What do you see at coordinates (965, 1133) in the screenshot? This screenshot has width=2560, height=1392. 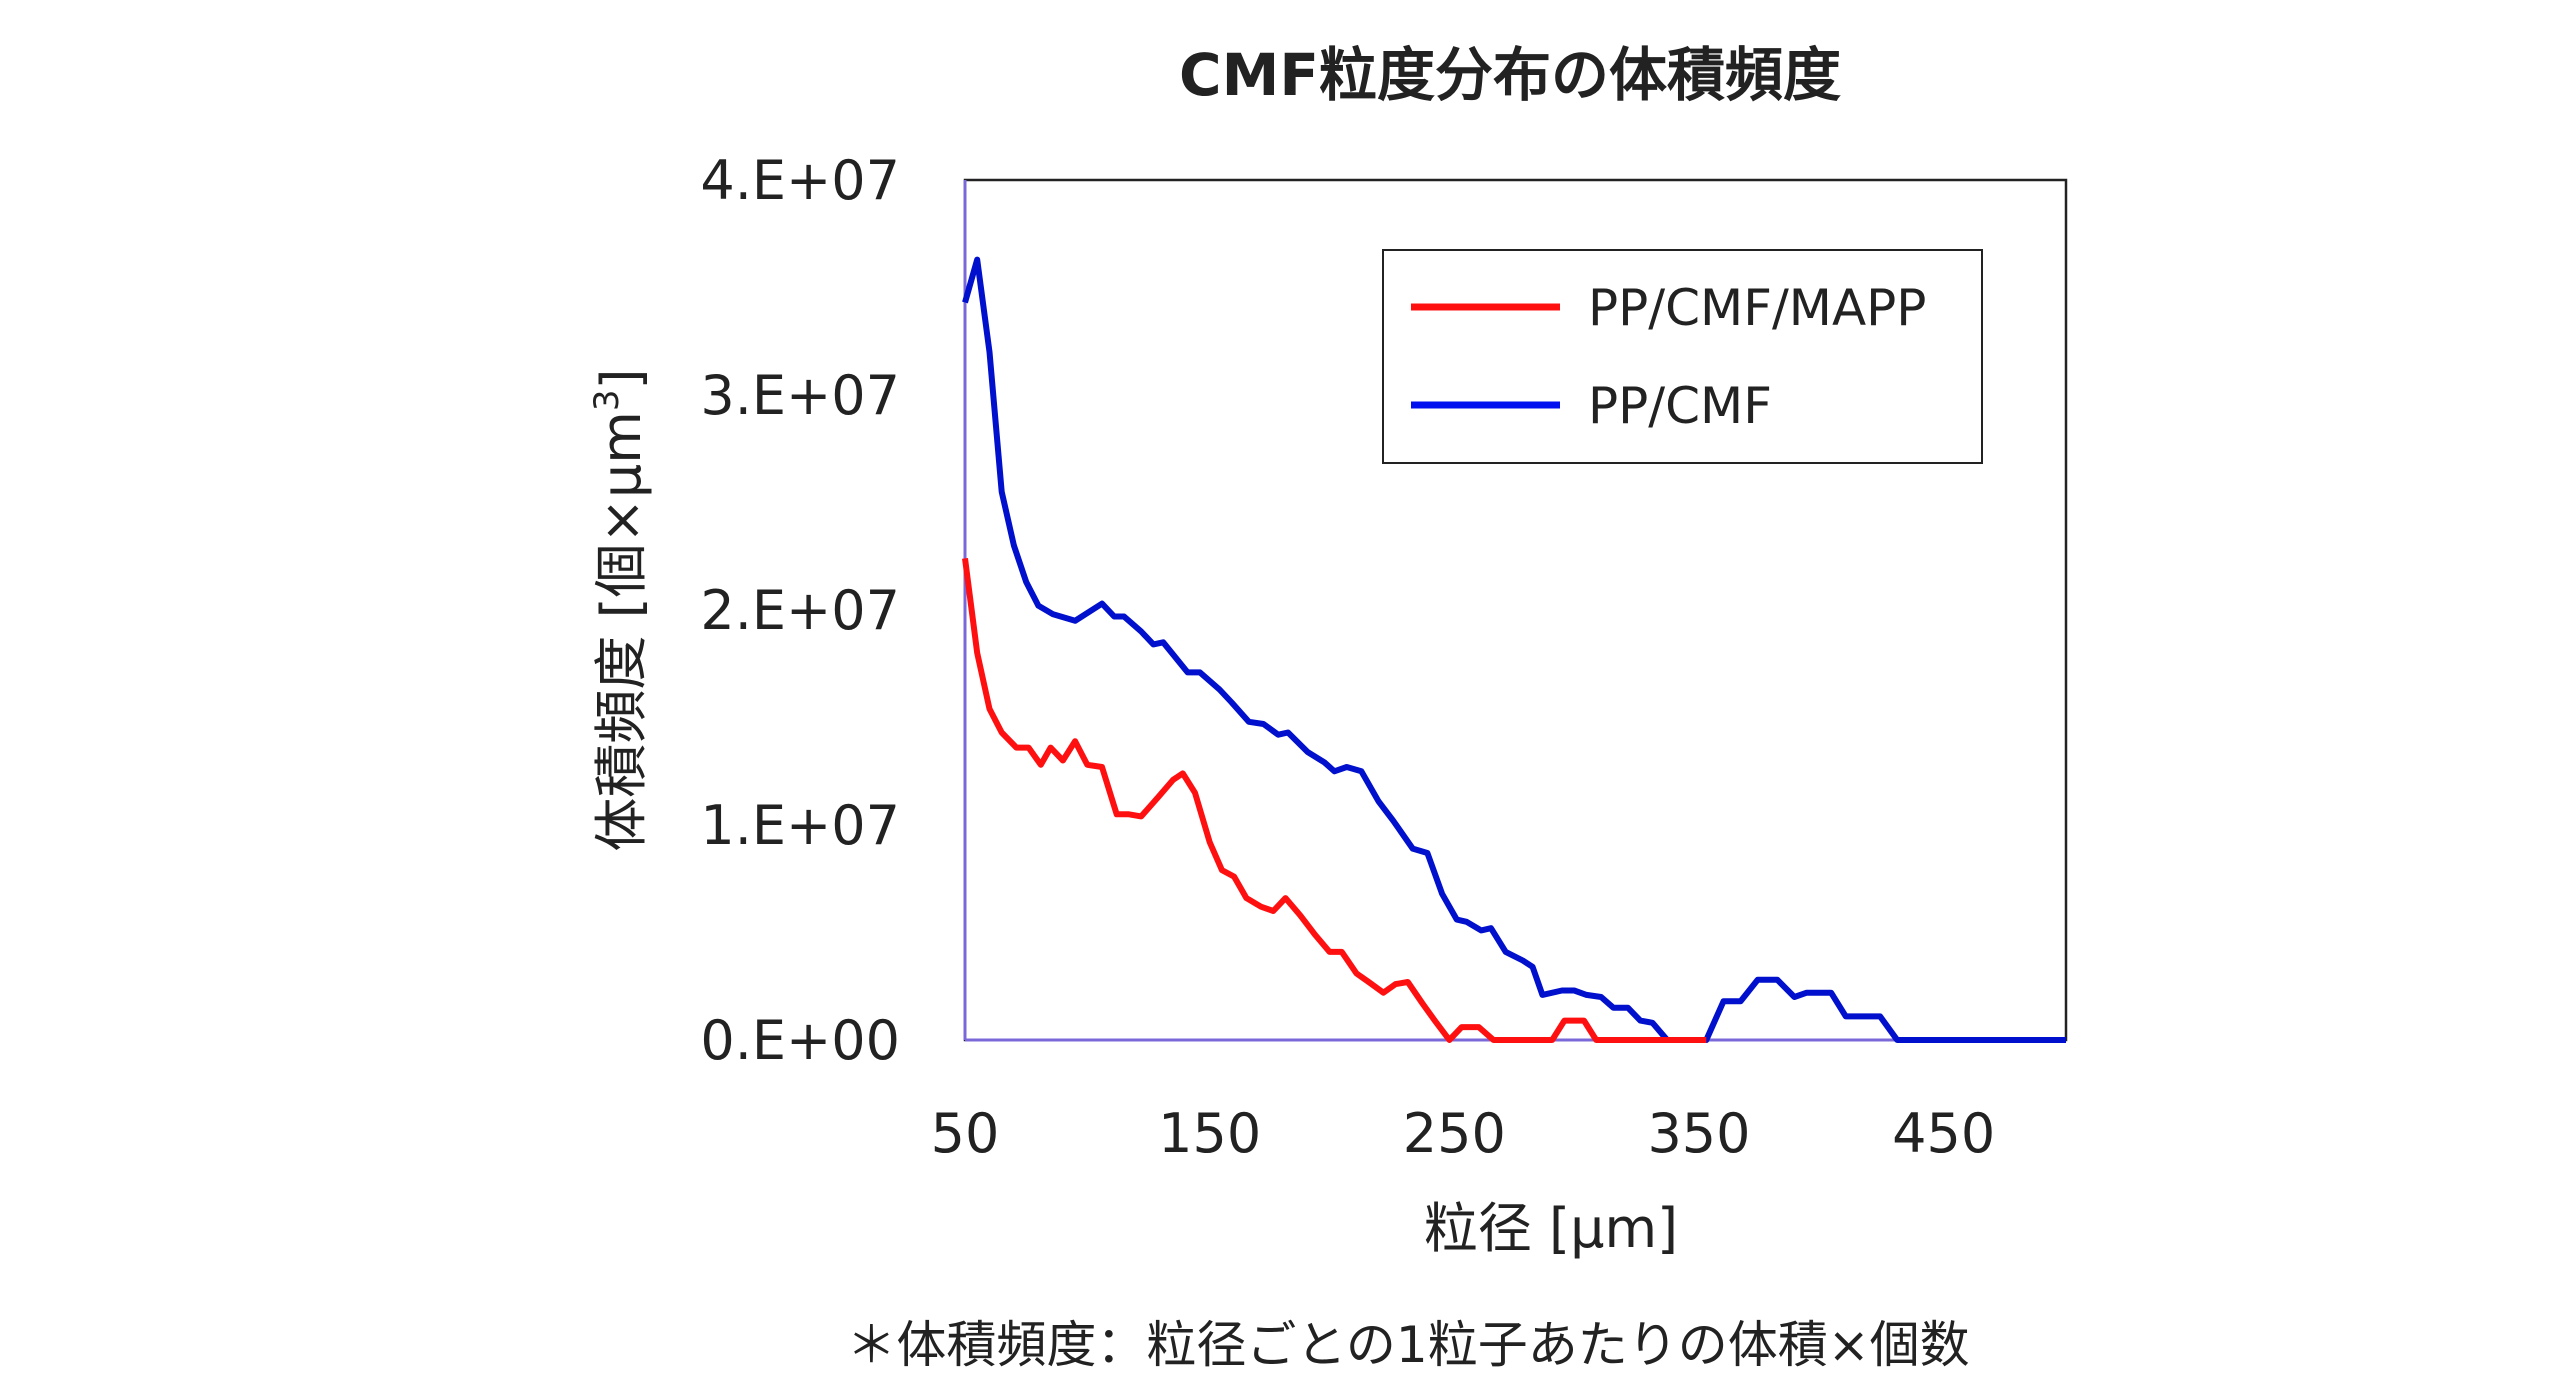 I see `x-tick-label: 50` at bounding box center [965, 1133].